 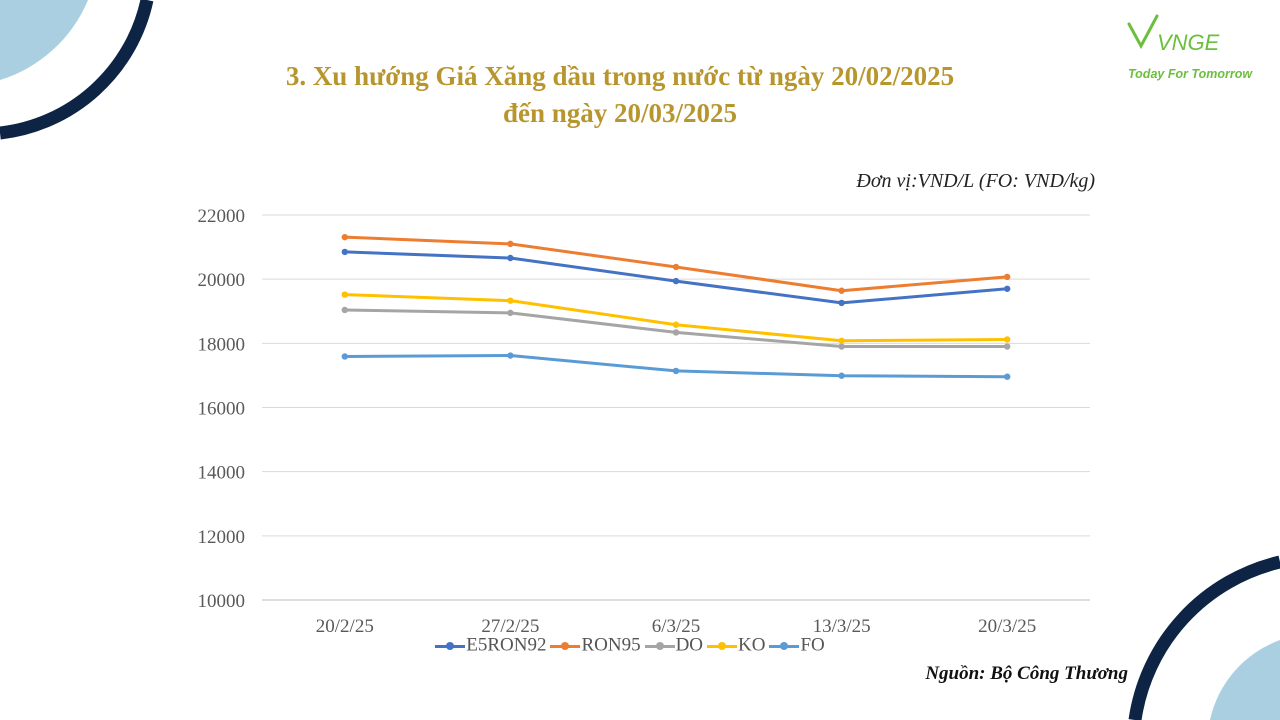 What do you see at coordinates (222, 216) in the screenshot?
I see `y-tick-label: 22000` at bounding box center [222, 216].